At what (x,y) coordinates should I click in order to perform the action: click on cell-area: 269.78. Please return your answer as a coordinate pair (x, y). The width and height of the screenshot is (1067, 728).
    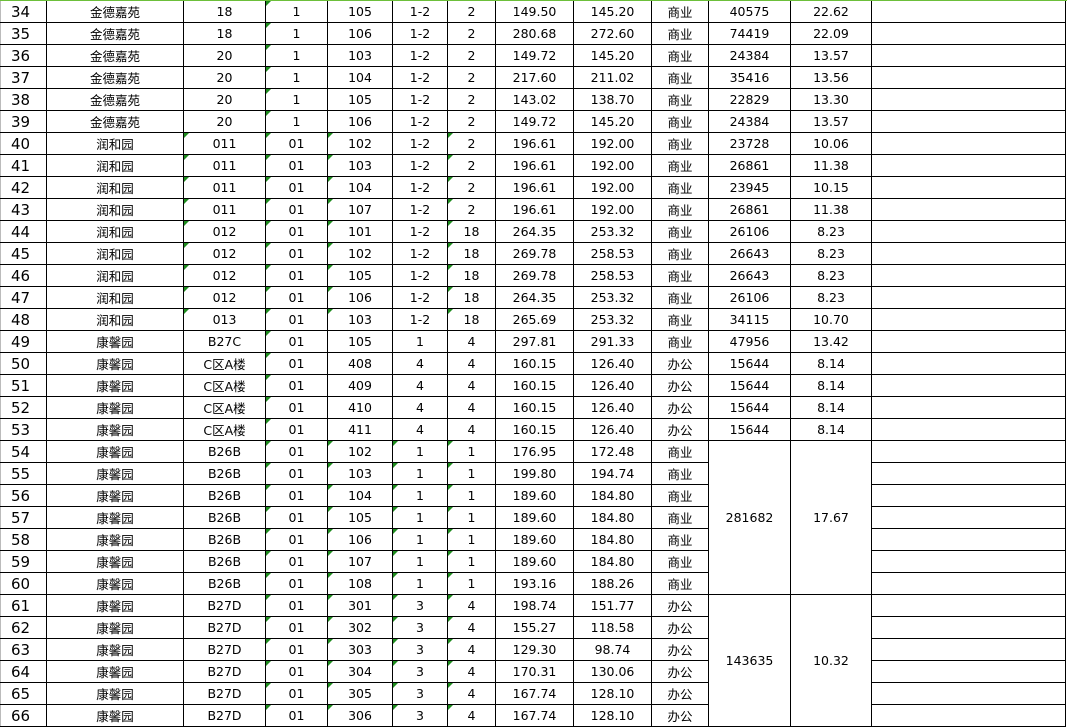
    Looking at the image, I should click on (534, 275).